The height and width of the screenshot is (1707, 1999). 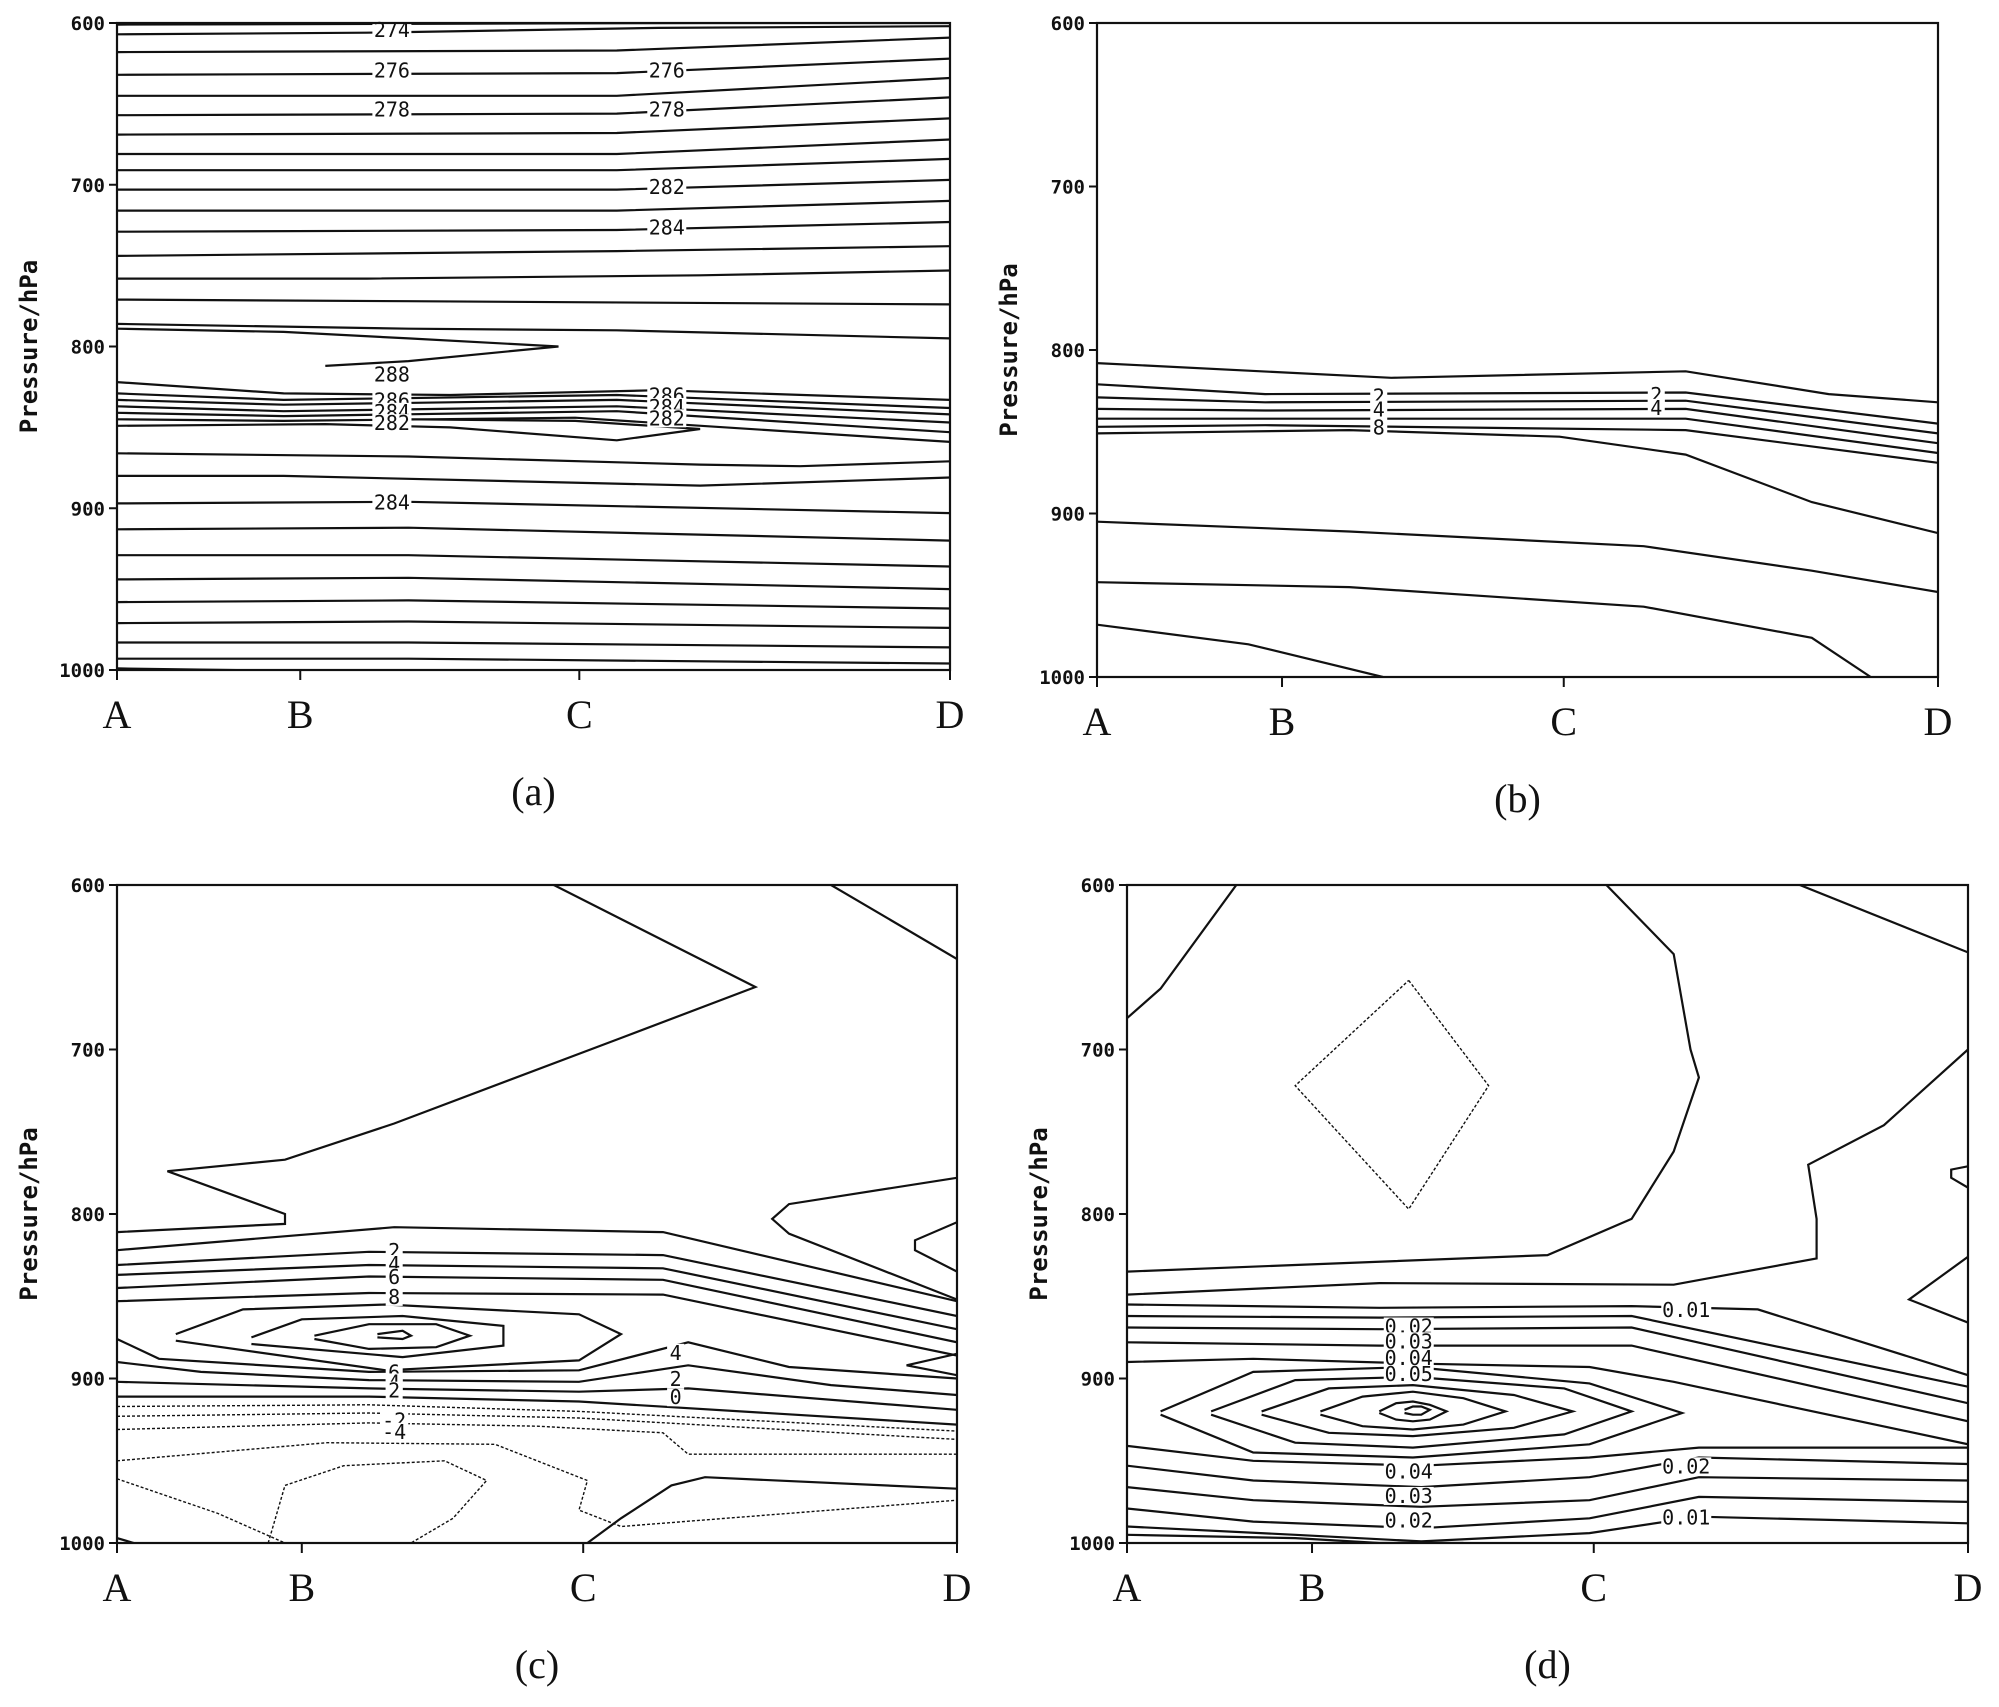 I want to click on x-category-label: B, so click(x=301, y=1587).